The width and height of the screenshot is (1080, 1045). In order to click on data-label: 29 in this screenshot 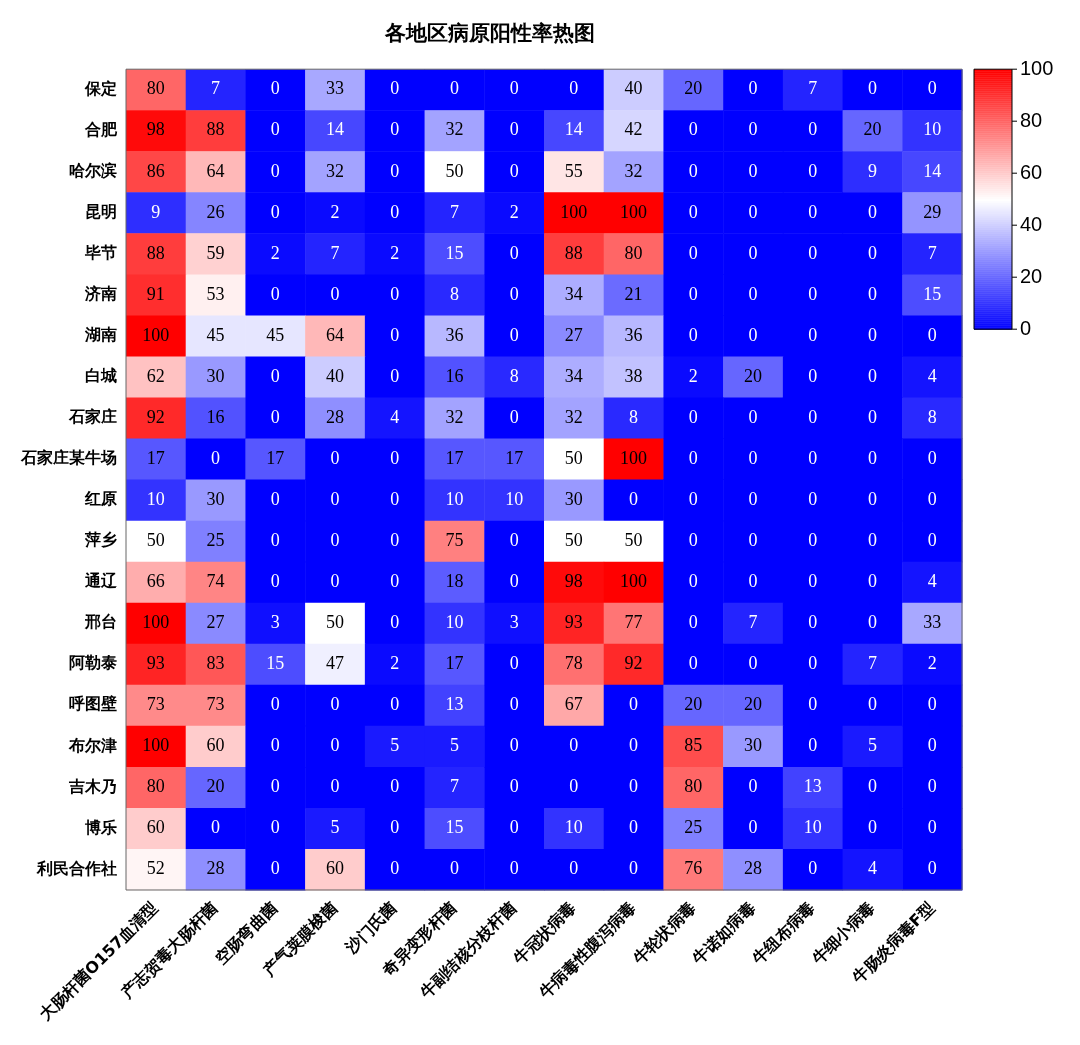, I will do `click(932, 211)`.